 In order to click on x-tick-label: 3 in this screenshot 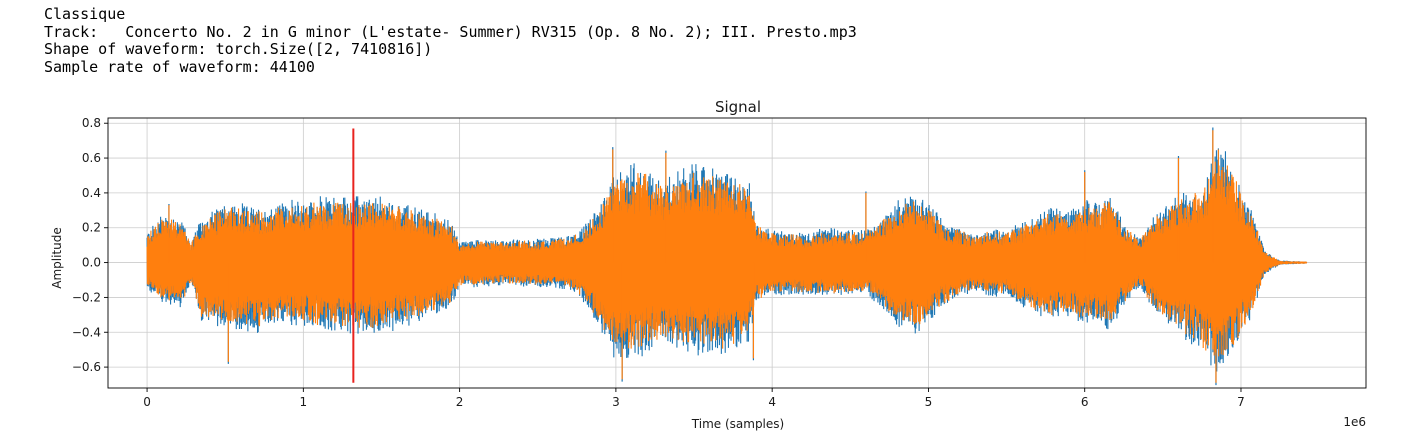, I will do `click(616, 402)`.